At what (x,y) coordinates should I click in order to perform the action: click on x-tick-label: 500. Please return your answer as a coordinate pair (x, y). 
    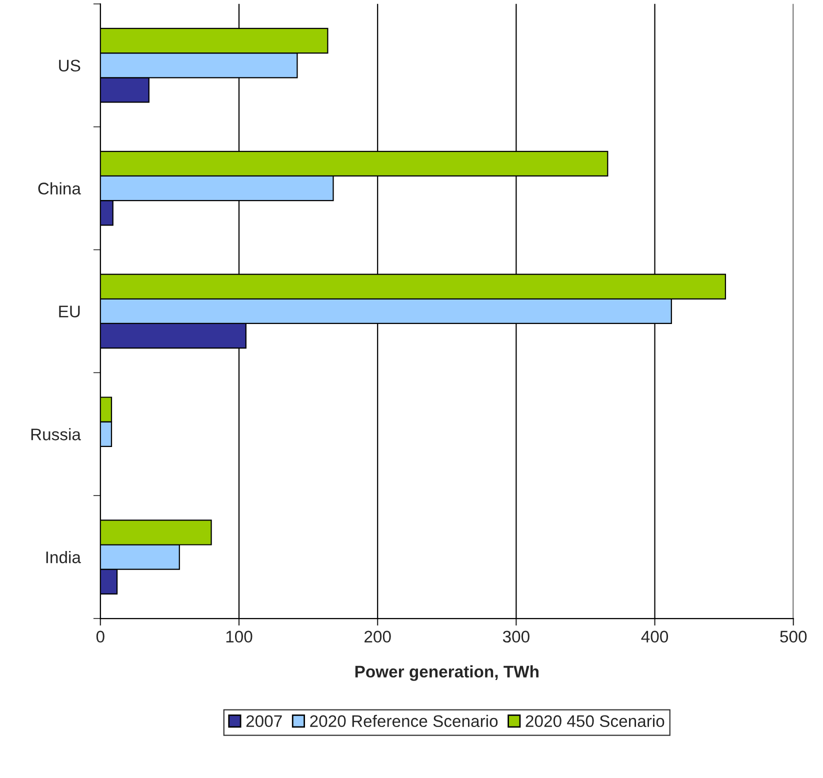
    Looking at the image, I should click on (793, 636).